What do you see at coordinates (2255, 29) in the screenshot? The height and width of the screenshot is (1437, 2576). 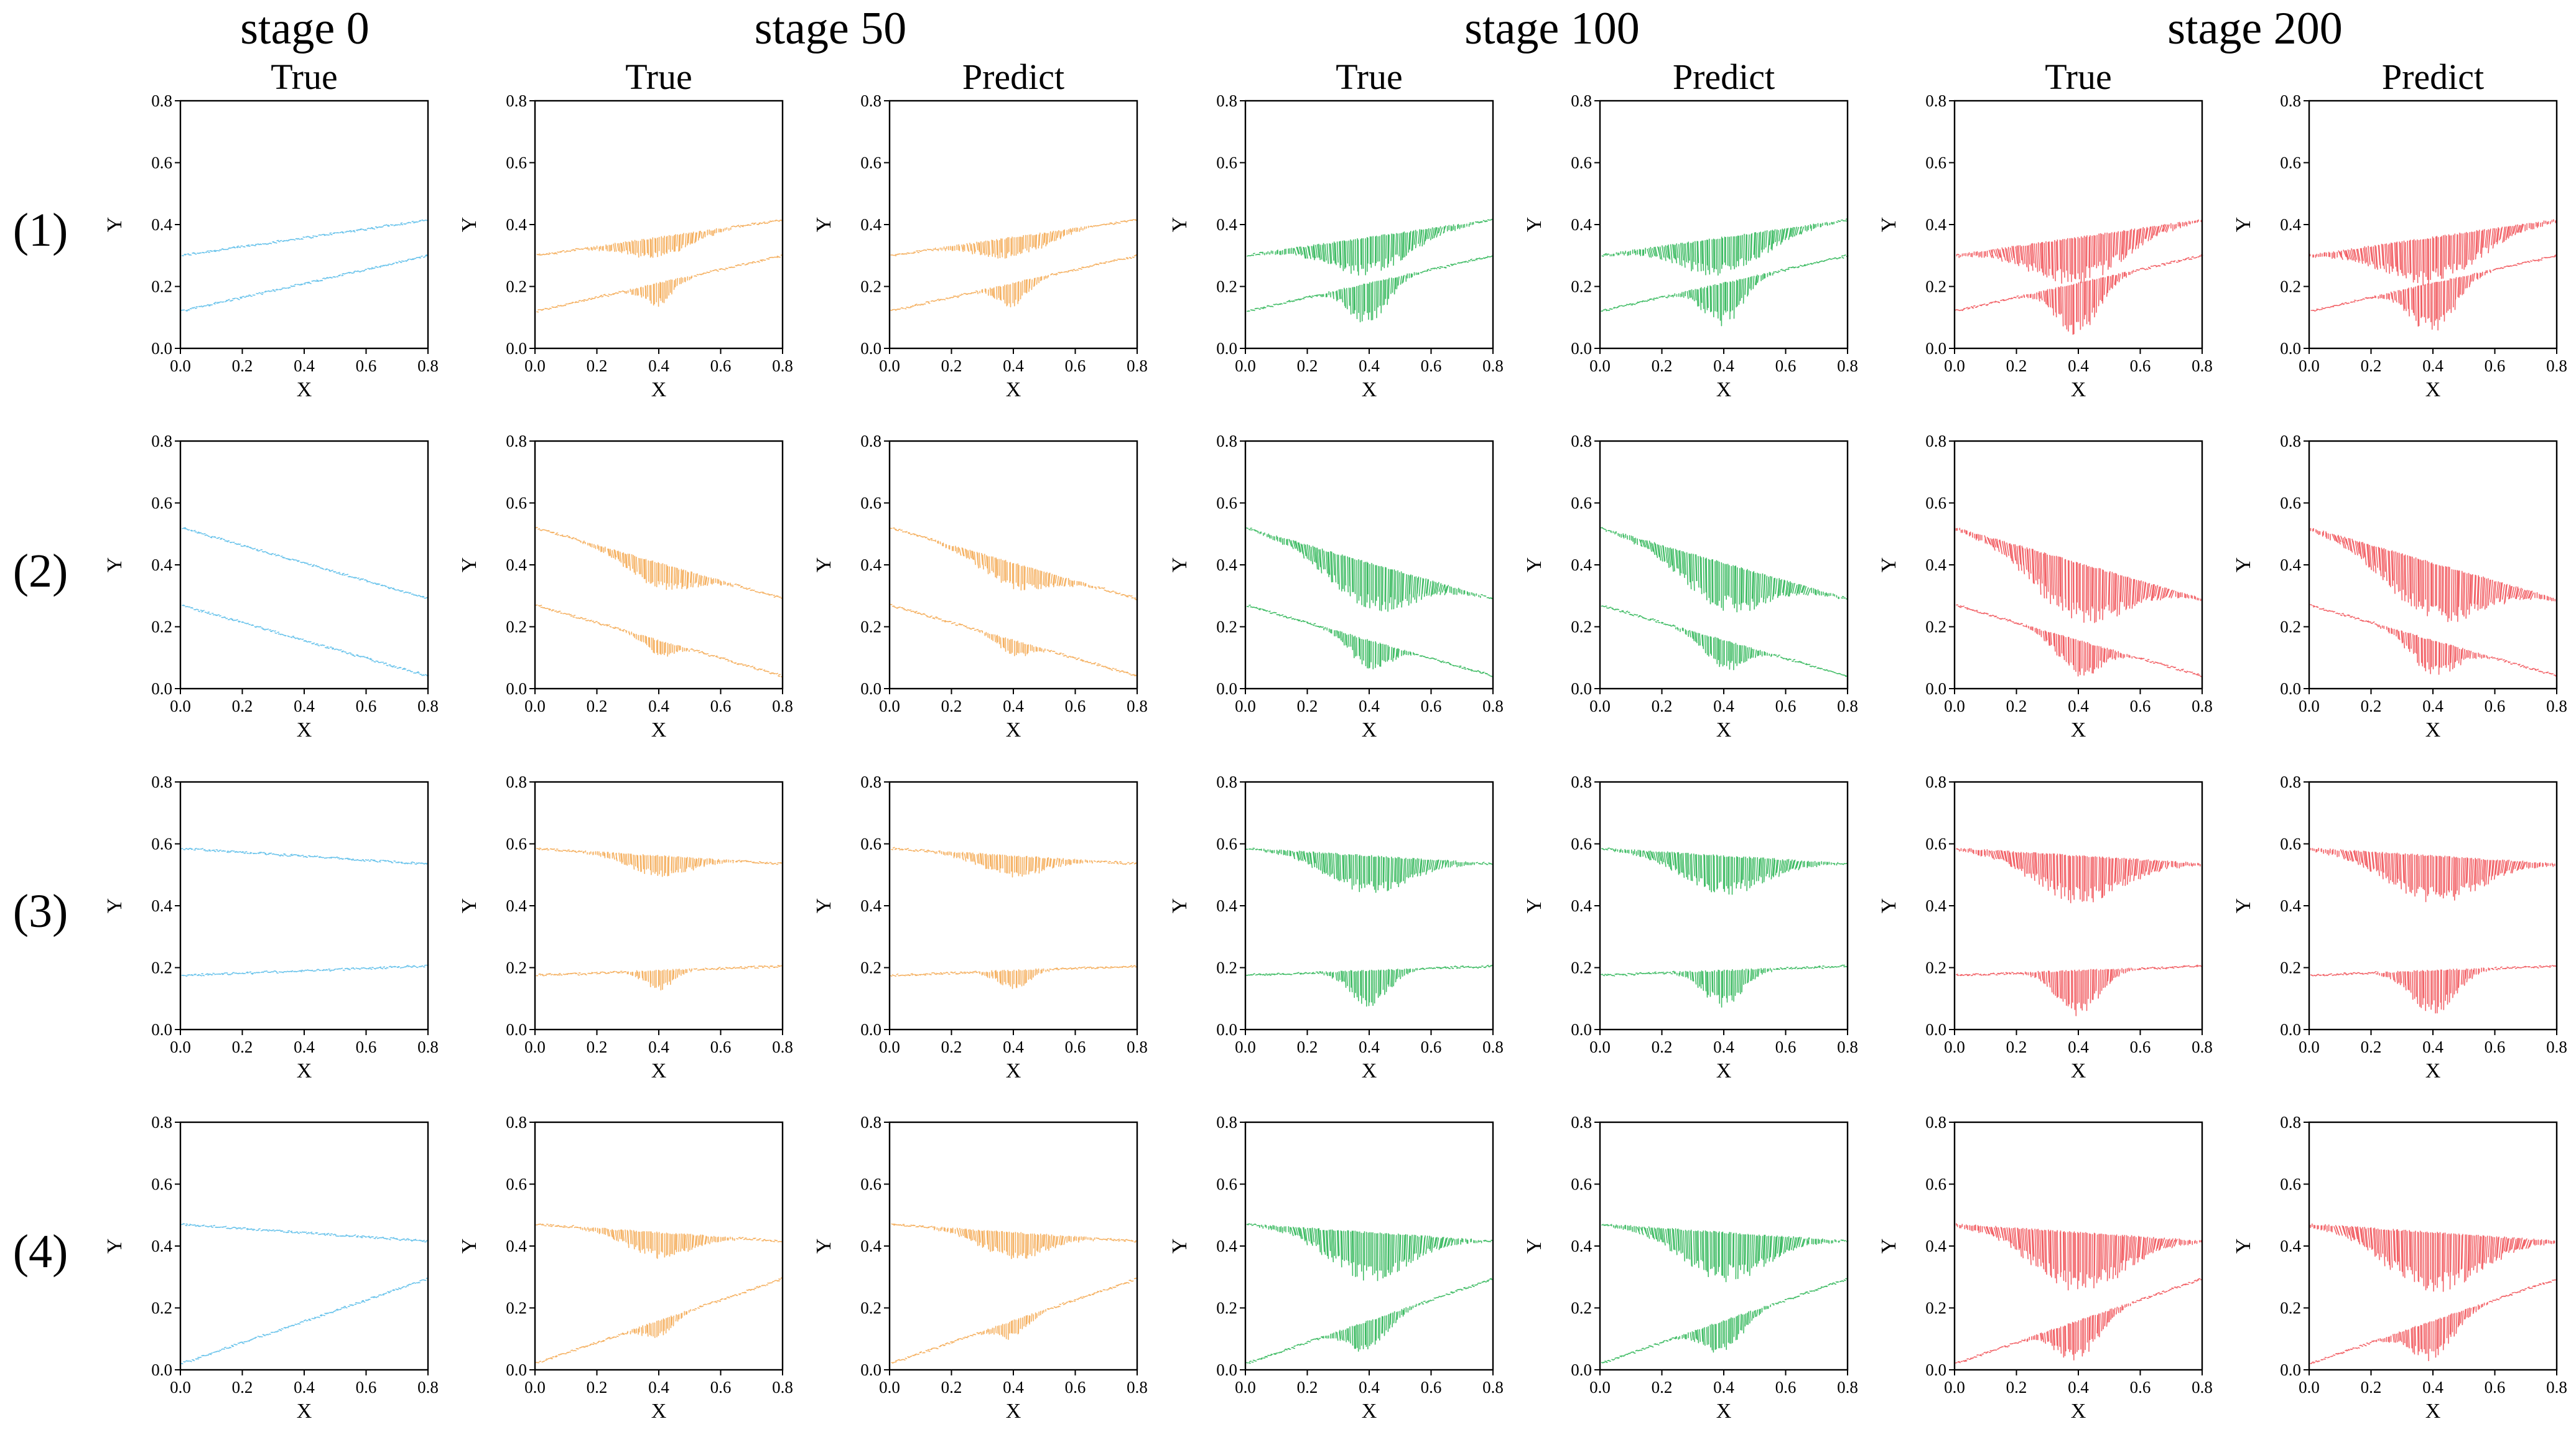 I see `stage-title-200: stage 200` at bounding box center [2255, 29].